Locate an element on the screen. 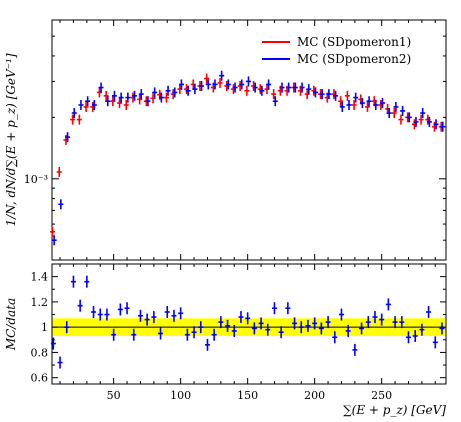 This screenshot has height=422, width=461. x-tick-label: 100 is located at coordinates (180, 395).